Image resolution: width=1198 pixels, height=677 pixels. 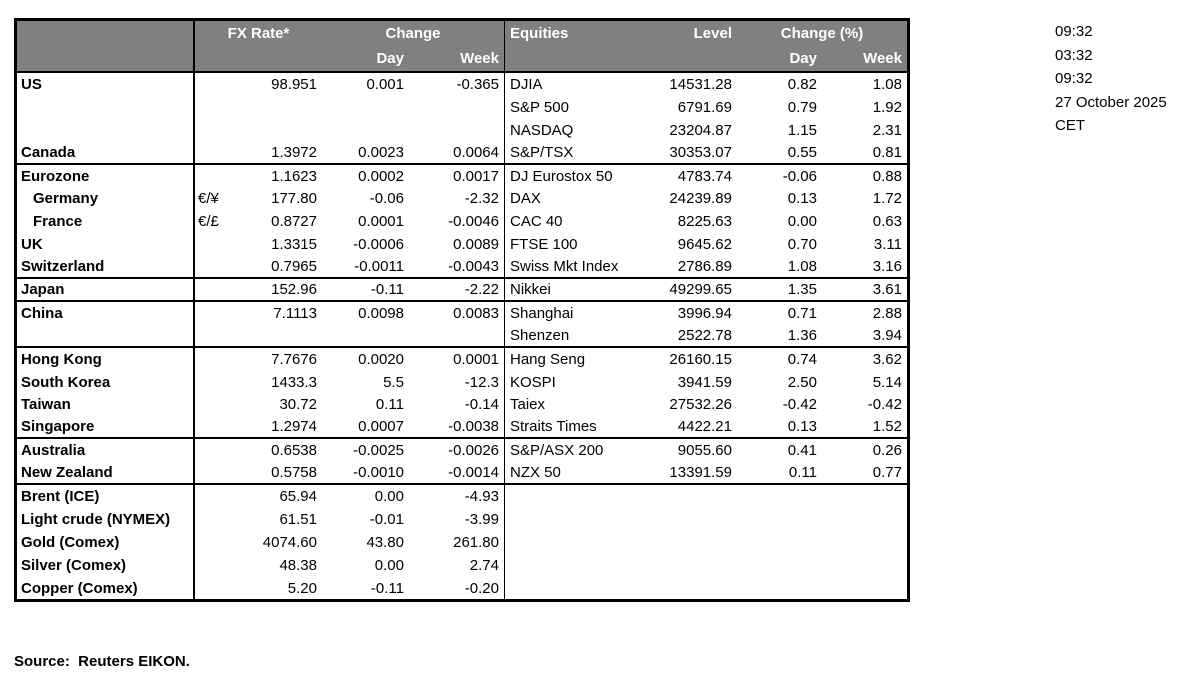 What do you see at coordinates (573, 84) in the screenshot?
I see `equity-name-cell: DJIA` at bounding box center [573, 84].